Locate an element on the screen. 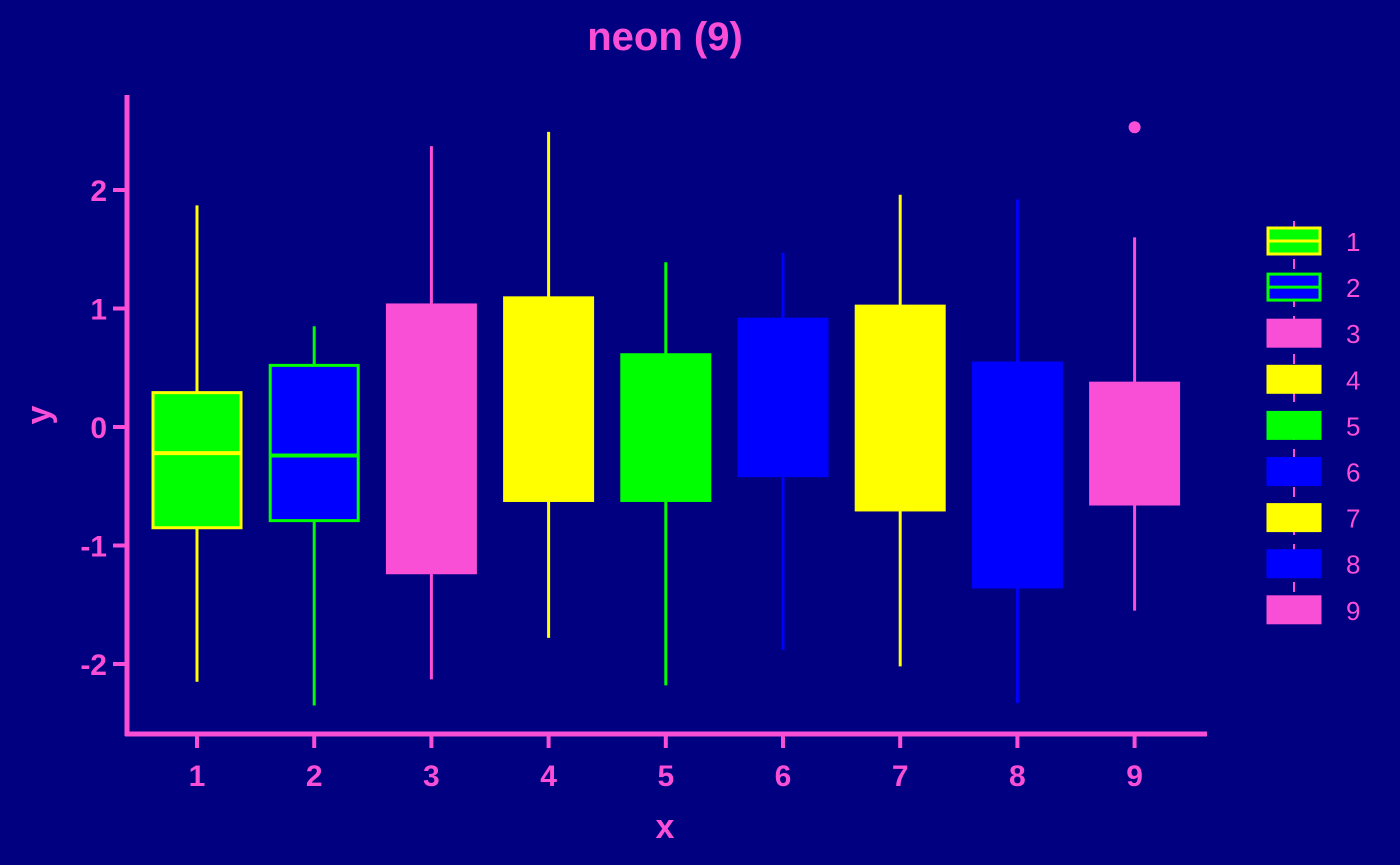  legend-item-4: 4 is located at coordinates (1313, 379).